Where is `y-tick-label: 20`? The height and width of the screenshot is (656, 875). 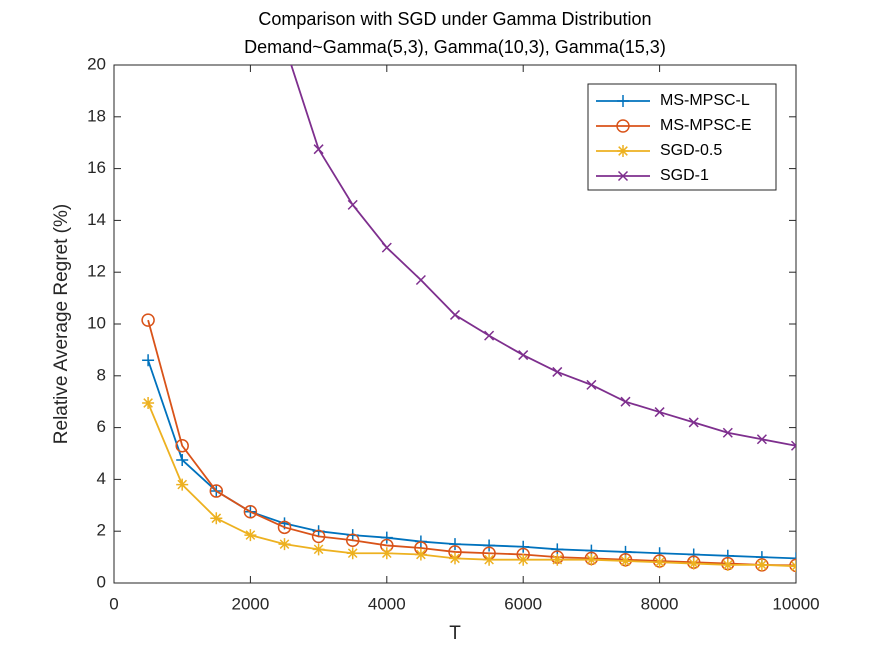
y-tick-label: 20 is located at coordinates (96, 63).